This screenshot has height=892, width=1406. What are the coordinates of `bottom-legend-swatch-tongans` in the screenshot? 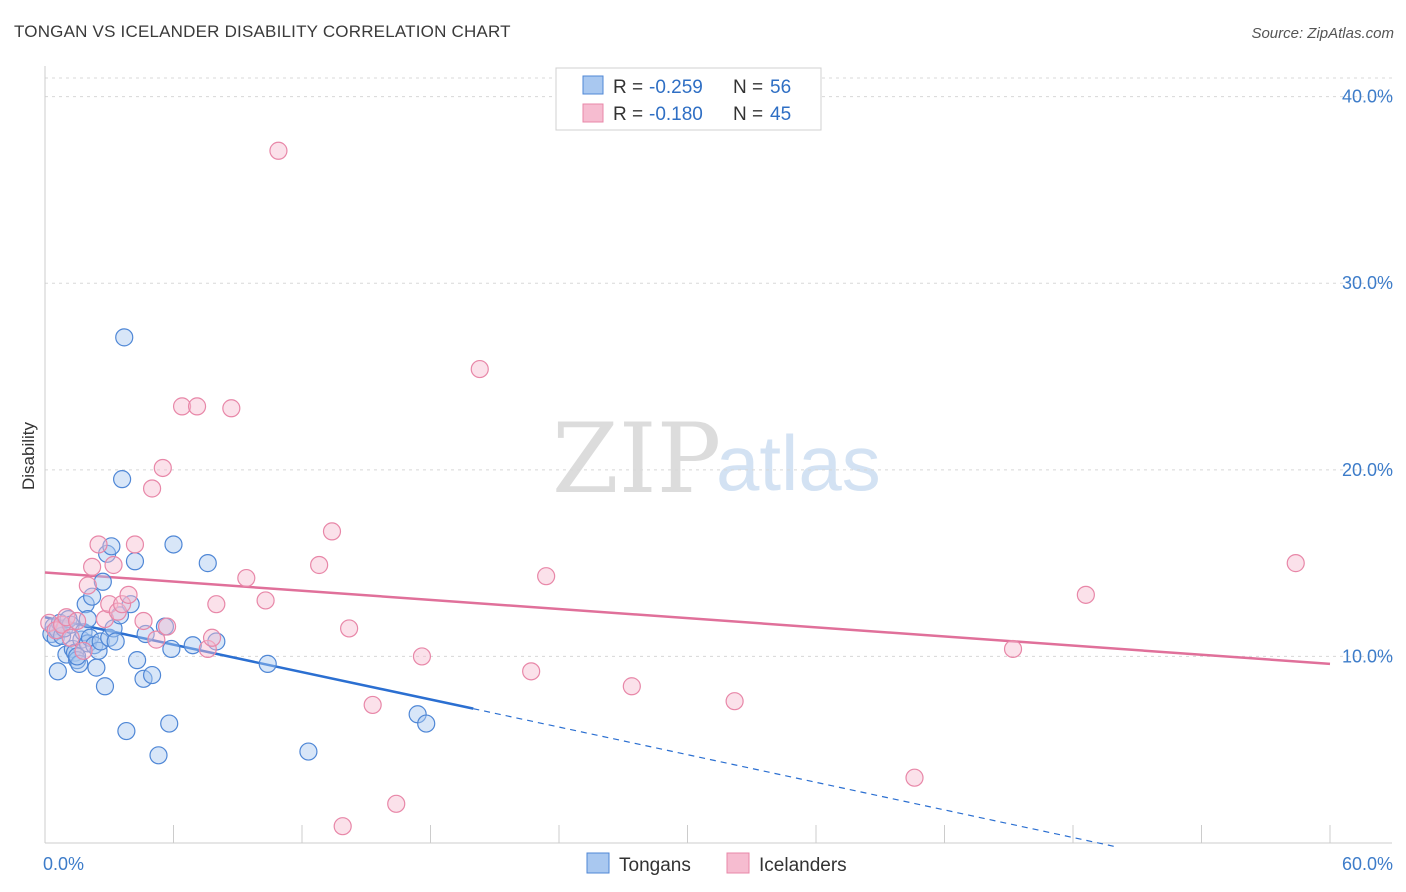 It's located at (598, 863).